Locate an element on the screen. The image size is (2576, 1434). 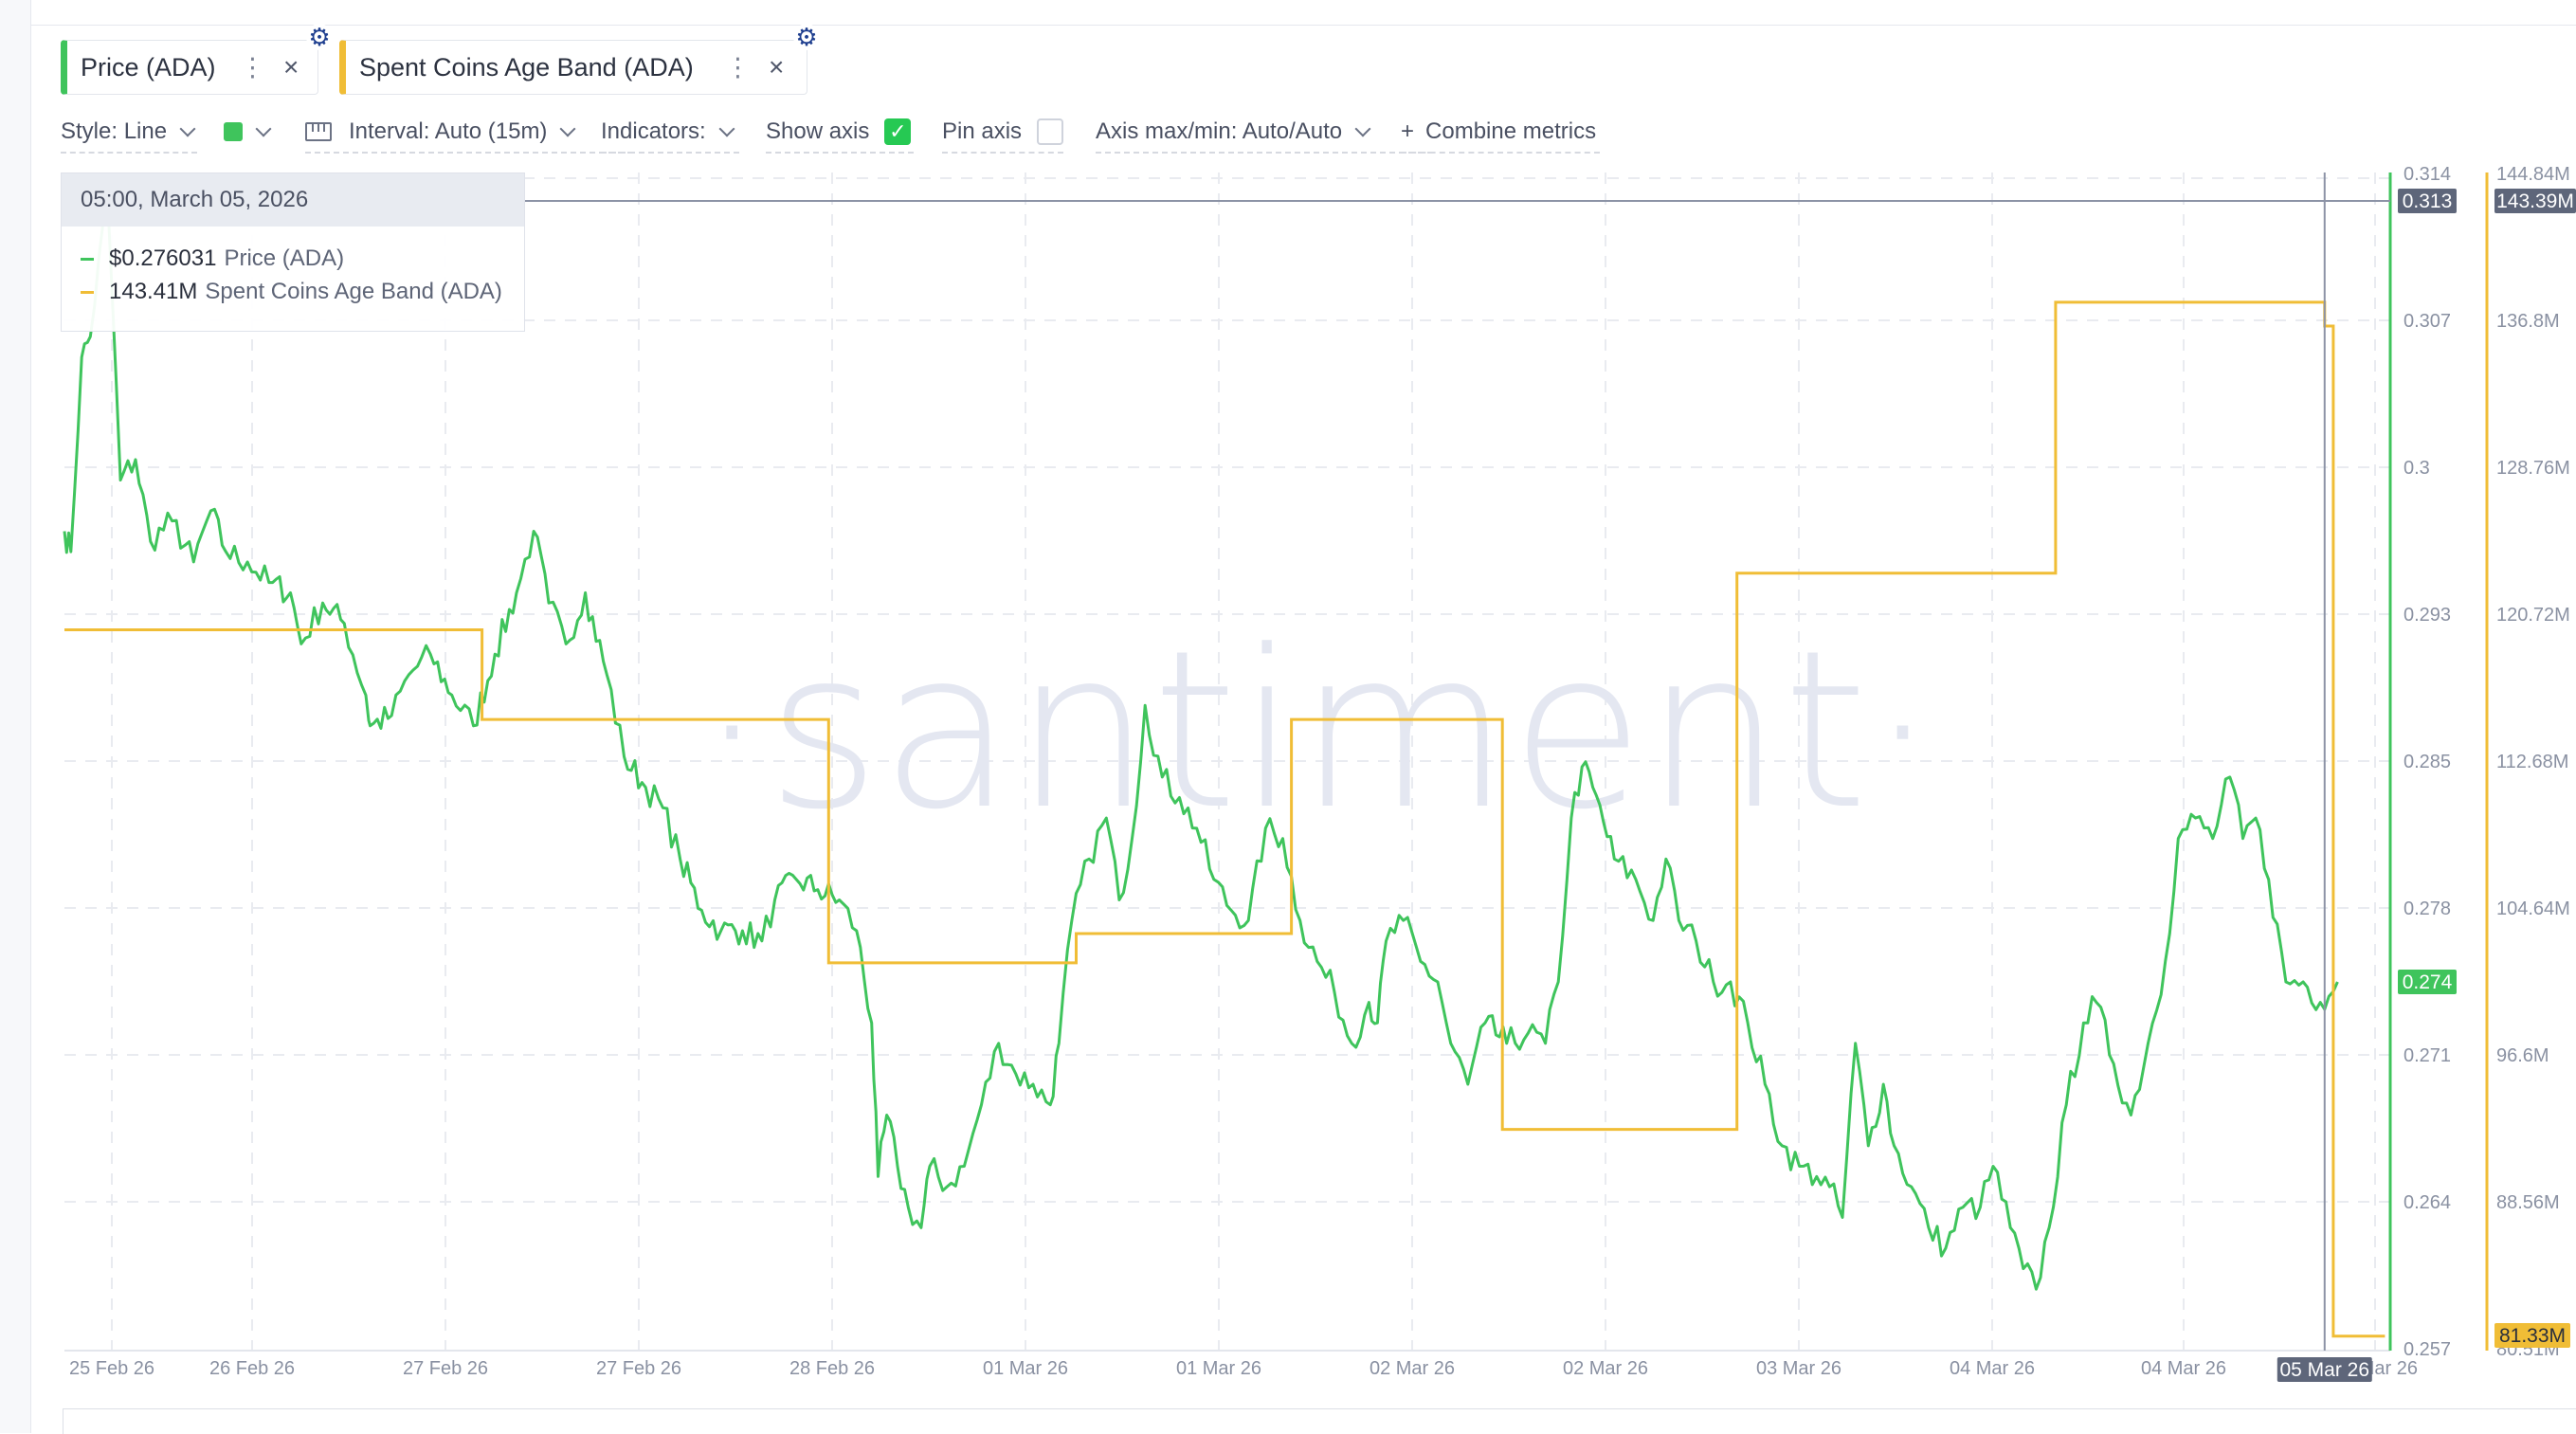
metric-tab-label: Spent Coins Age Band (ADA) is located at coordinates (526, 67).